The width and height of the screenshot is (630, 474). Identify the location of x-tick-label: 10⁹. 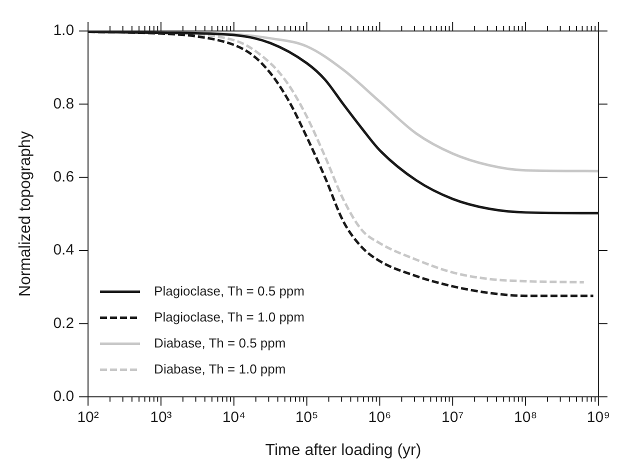
(598, 417).